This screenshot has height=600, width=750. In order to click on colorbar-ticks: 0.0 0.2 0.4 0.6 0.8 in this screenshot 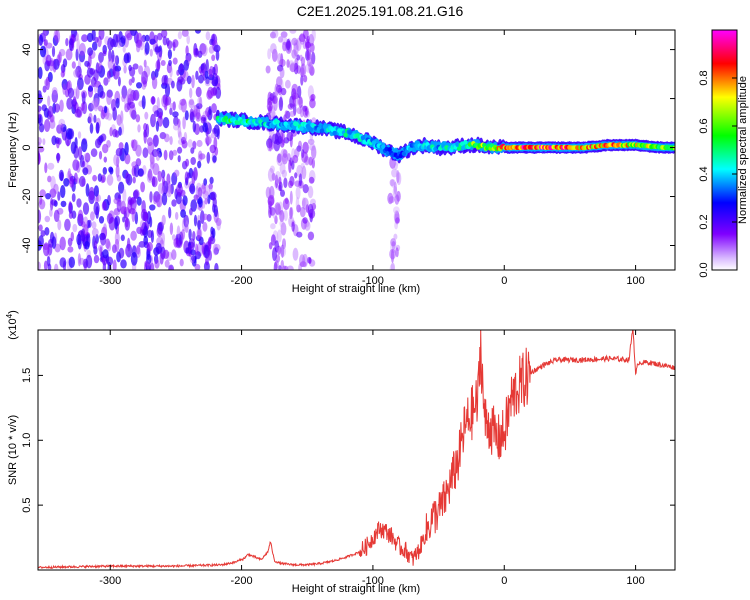, I will do `click(717, 174)`.